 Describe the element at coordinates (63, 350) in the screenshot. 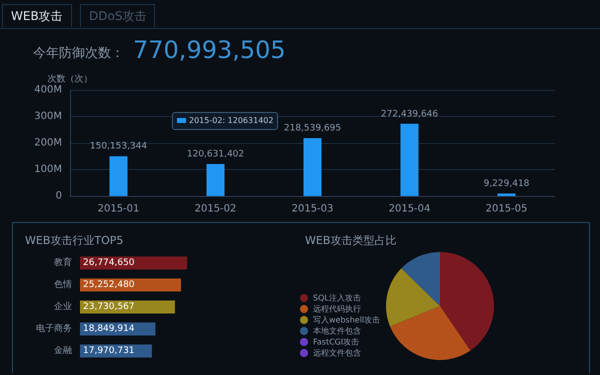

I see `y-tick-label: 金融` at that location.